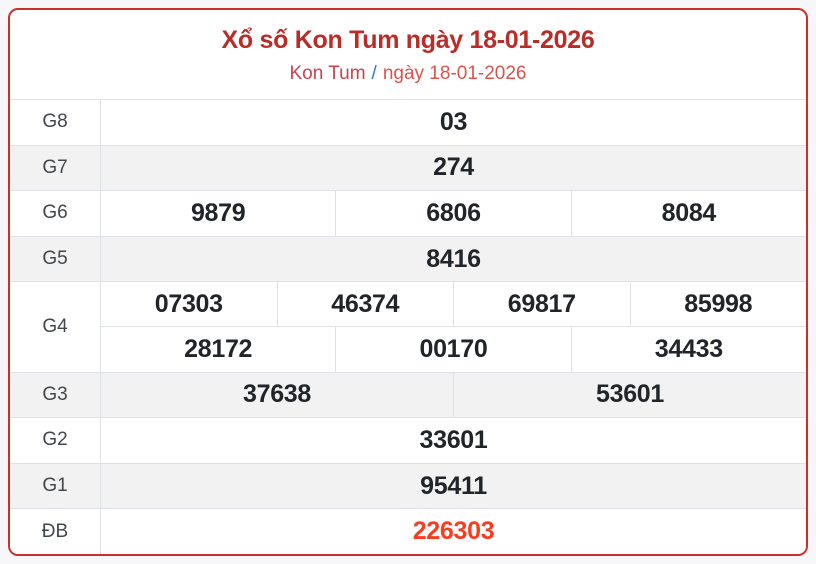 This screenshot has height=564, width=816. I want to click on prize-values-db: 226303, so click(453, 531).